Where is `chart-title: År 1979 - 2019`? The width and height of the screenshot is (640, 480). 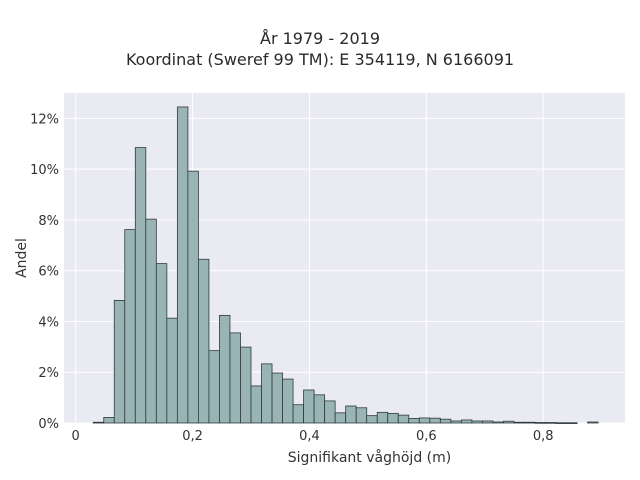
chart-title: År 1979 - 2019 is located at coordinates (320, 38).